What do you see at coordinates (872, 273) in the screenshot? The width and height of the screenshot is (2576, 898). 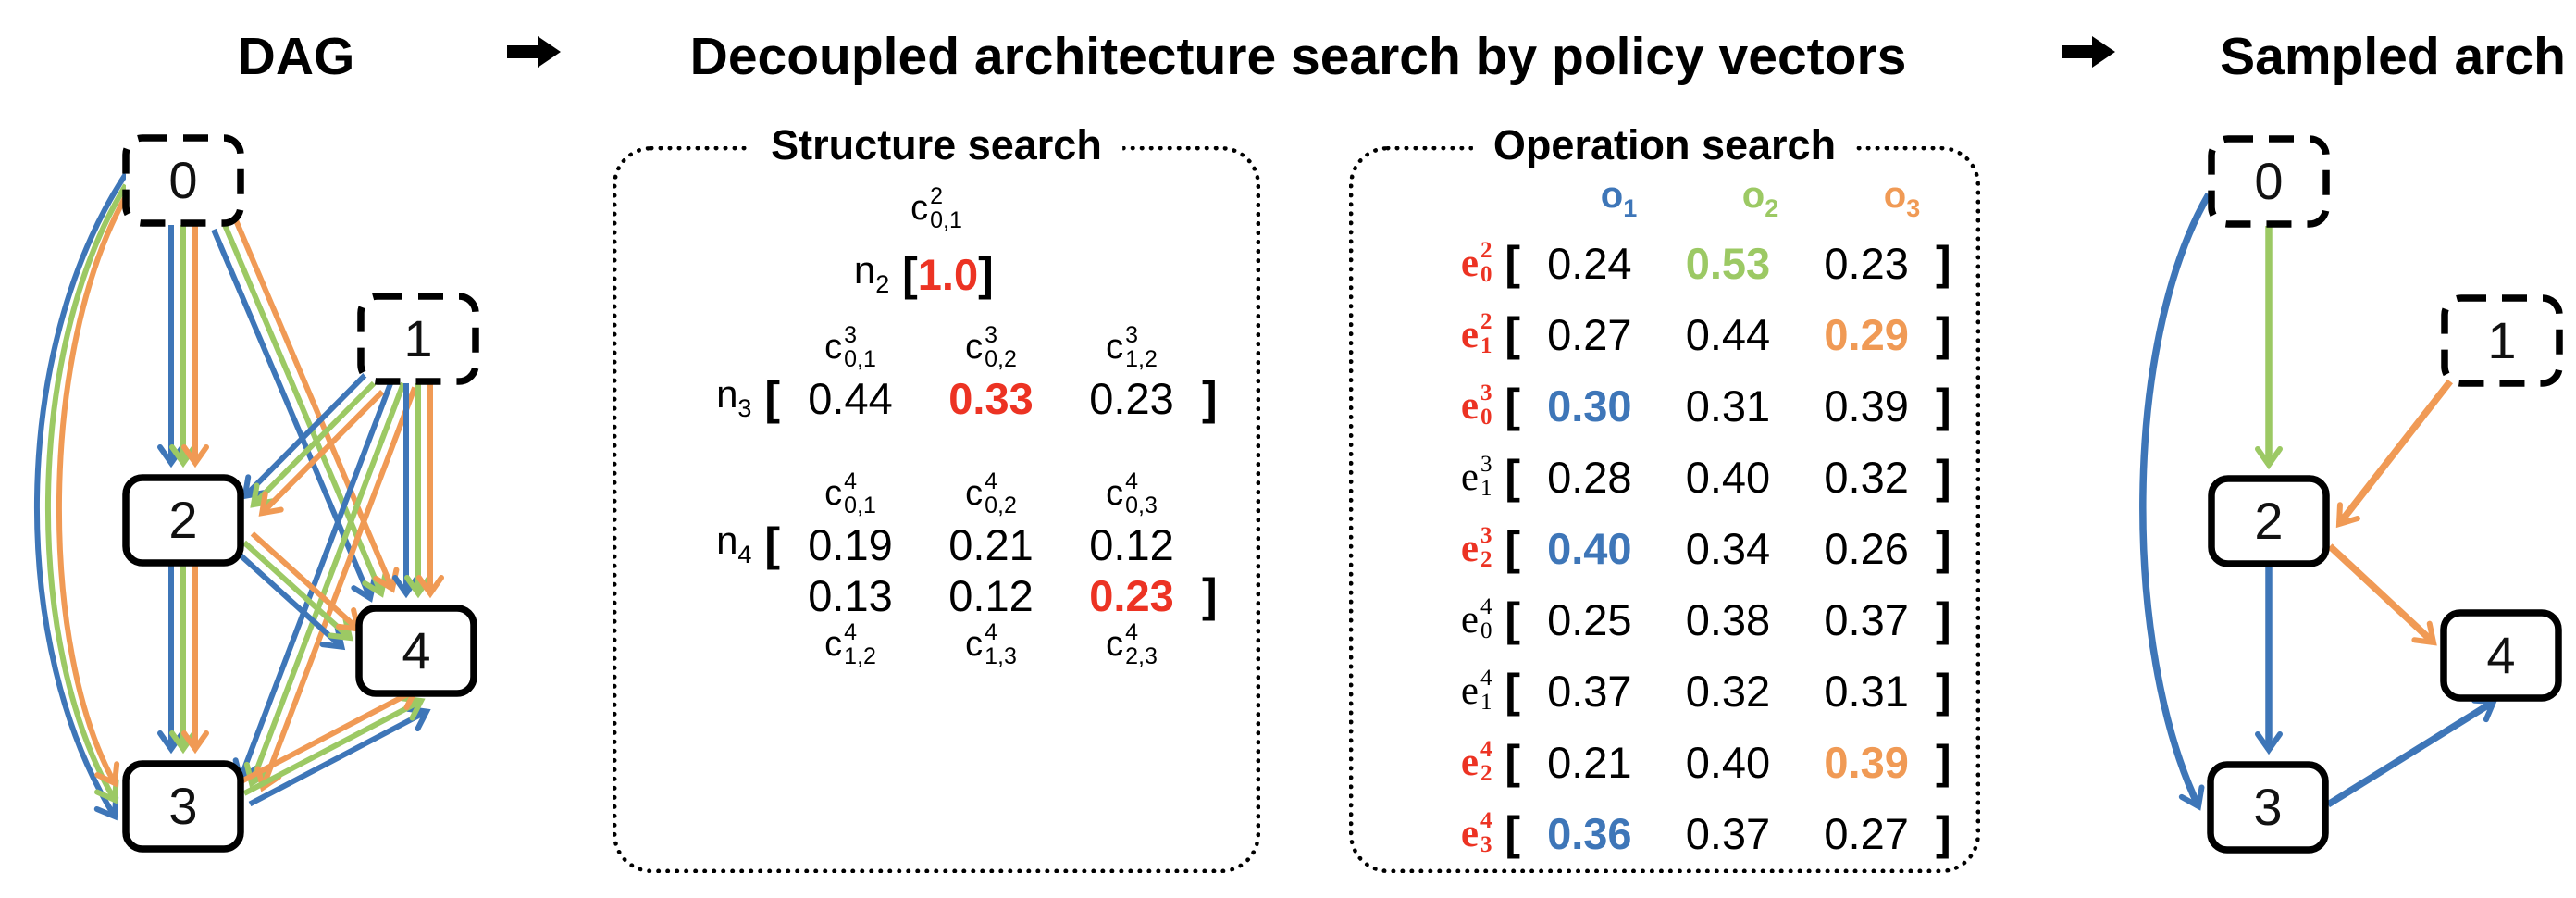 I see `node-policy-label: n2` at bounding box center [872, 273].